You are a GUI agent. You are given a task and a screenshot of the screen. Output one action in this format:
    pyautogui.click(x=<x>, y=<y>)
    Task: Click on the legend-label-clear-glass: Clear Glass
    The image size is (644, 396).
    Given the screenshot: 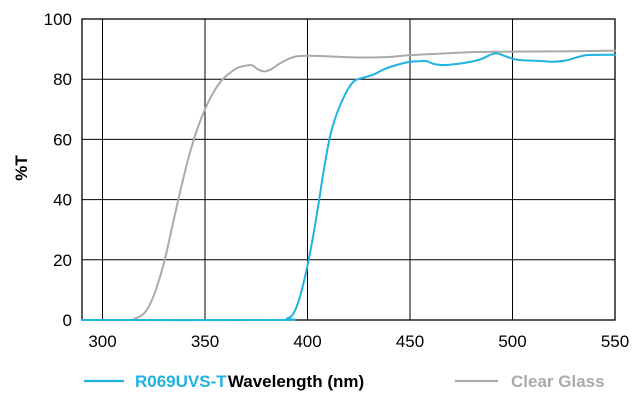 What is the action you would take?
    pyautogui.click(x=558, y=381)
    